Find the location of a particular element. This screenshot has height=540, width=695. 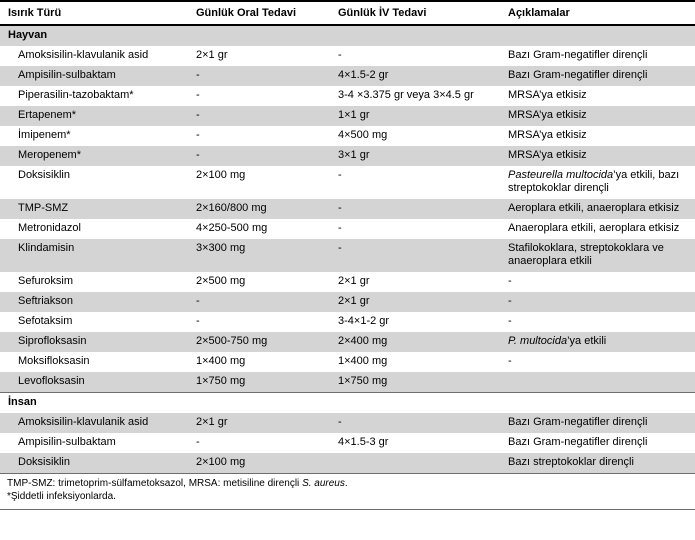

section-label: Hayvan is located at coordinates (347, 35).